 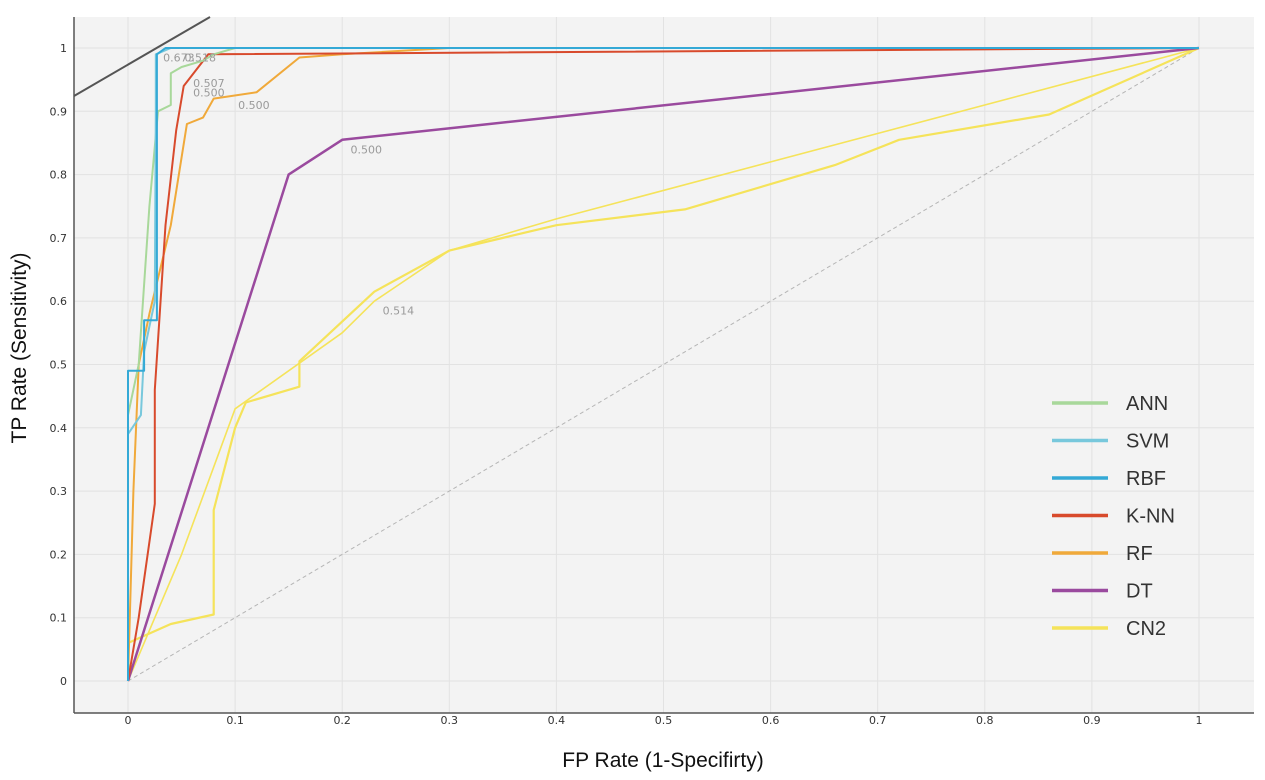 I want to click on x-tick-label: 0.6, so click(x=771, y=720).